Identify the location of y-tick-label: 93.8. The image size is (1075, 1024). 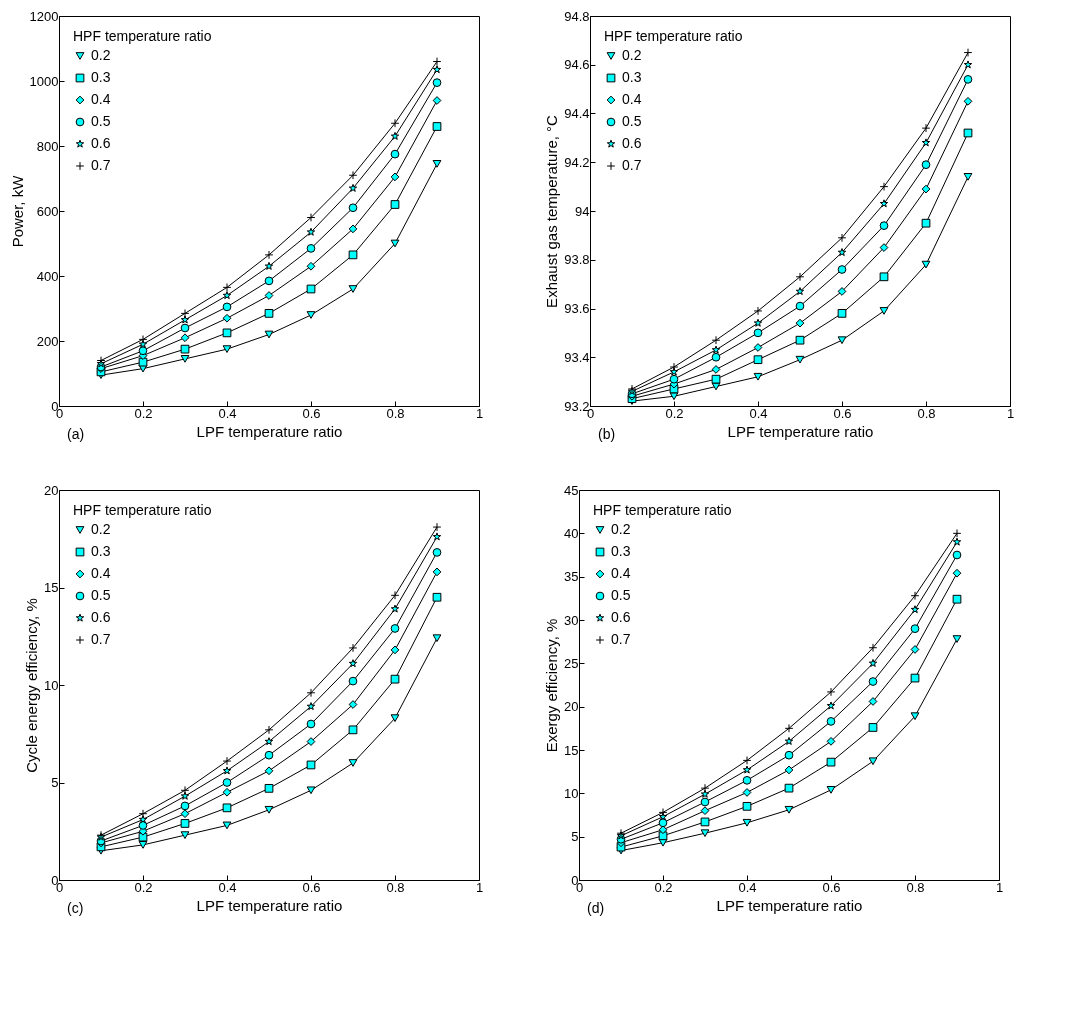
(577, 260).